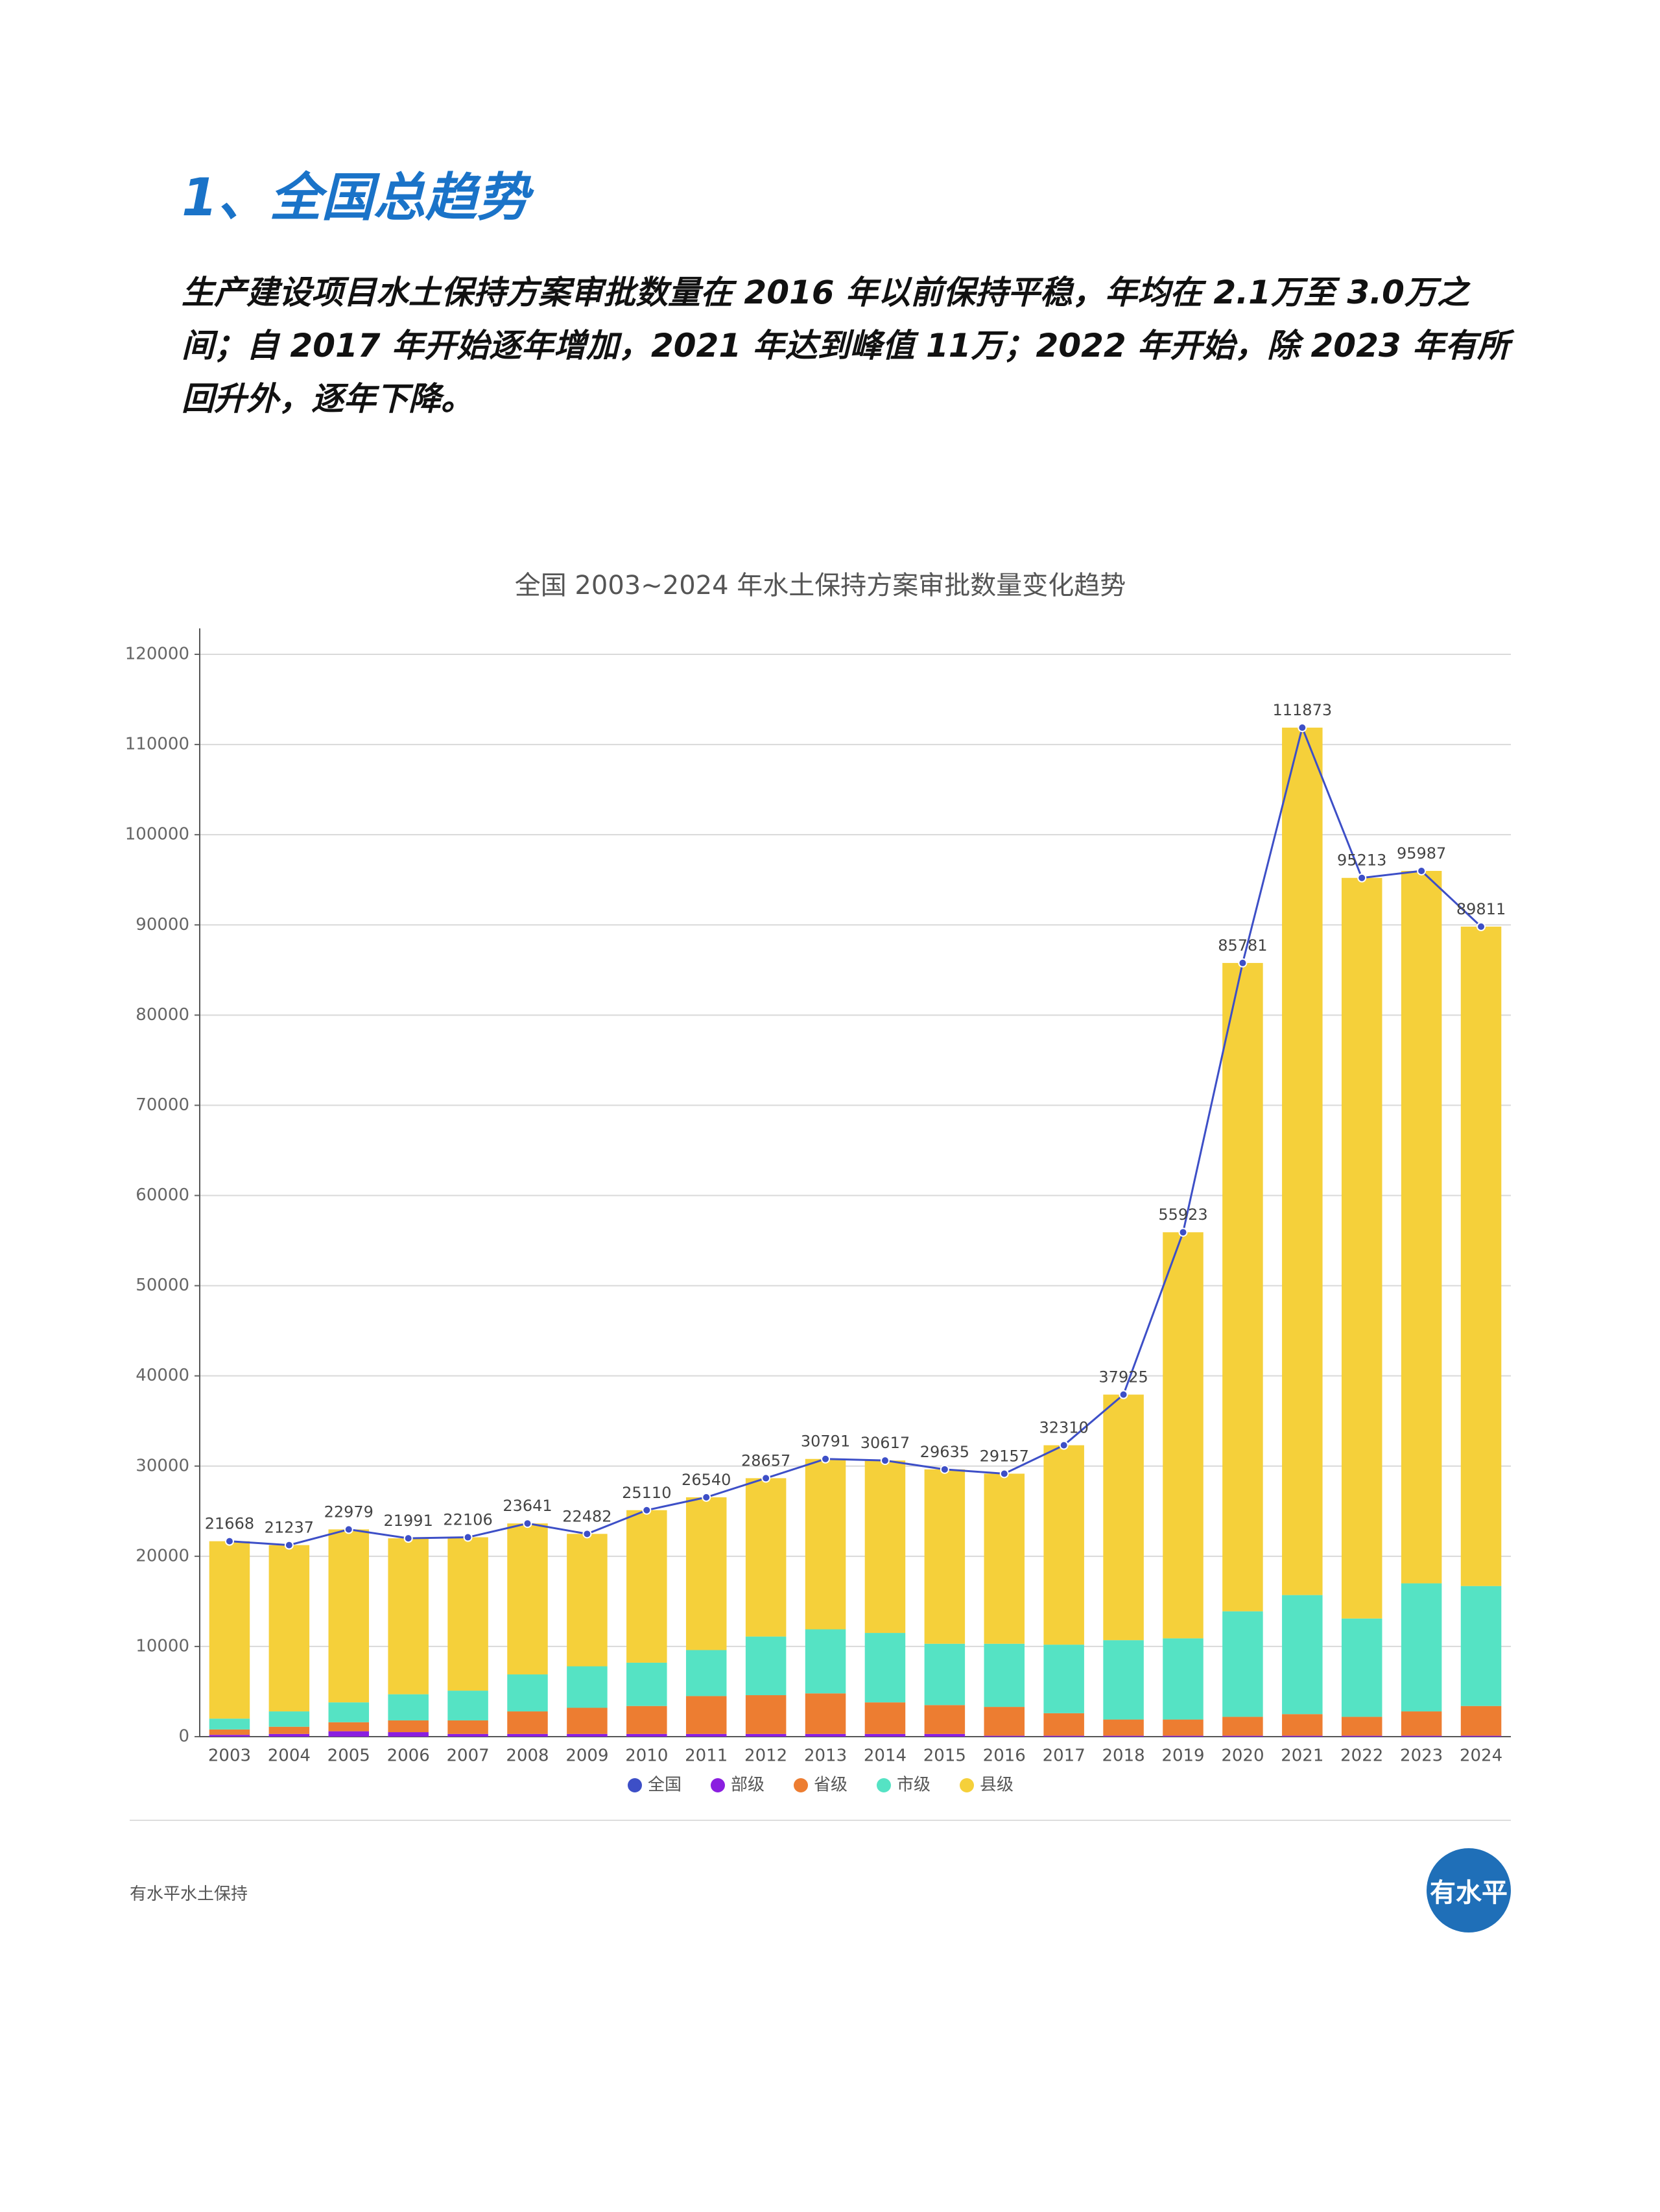 The image size is (1660, 2212). I want to click on data-label: 22482, so click(586, 1516).